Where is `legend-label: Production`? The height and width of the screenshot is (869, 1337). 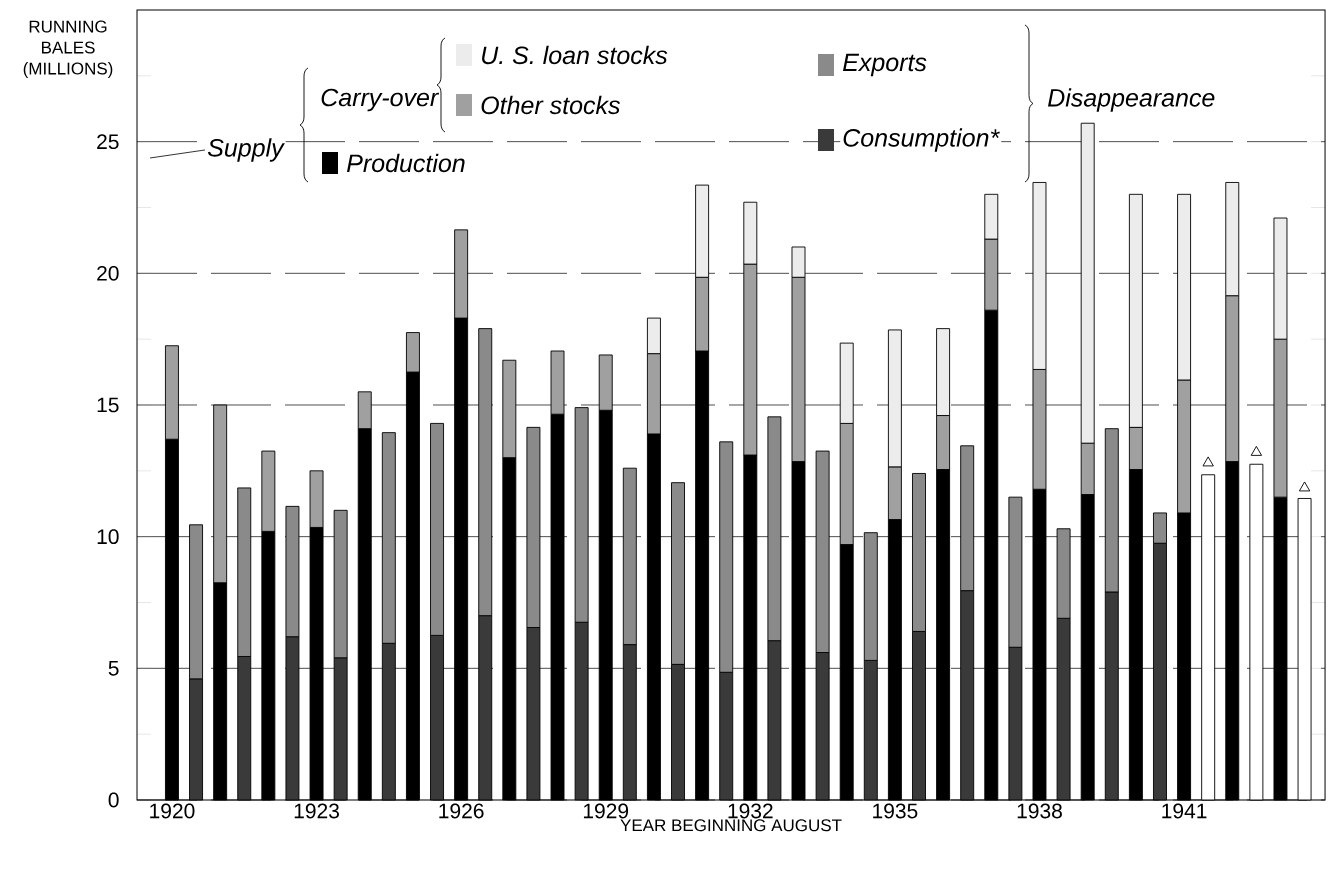
legend-label: Production is located at coordinates (405, 163).